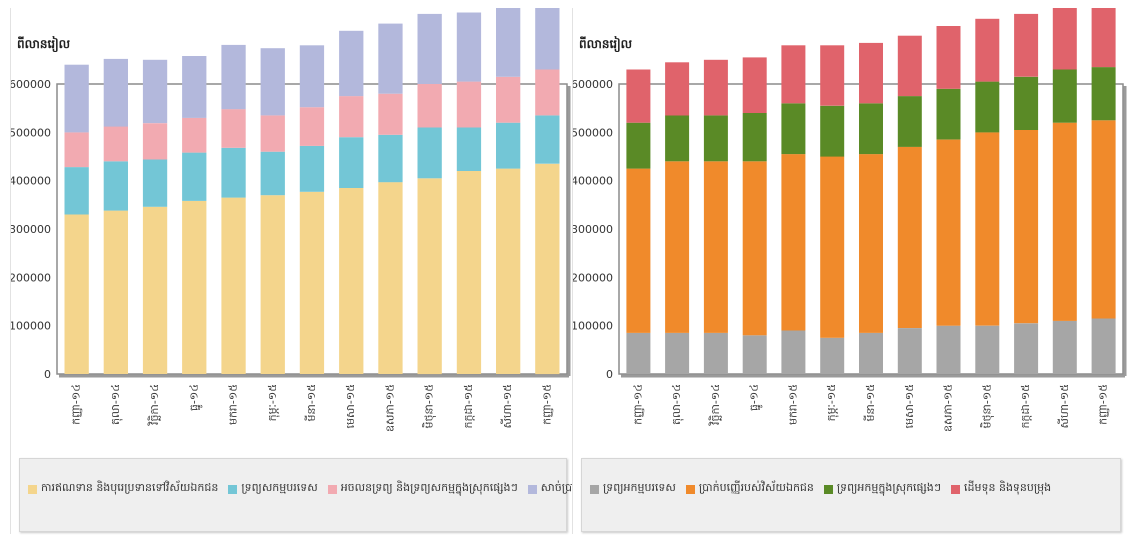 Image resolution: width=1130 pixels, height=540 pixels. I want to click on legend-item: ទ្រព្យសកម្មបរទេស, so click(273, 489).